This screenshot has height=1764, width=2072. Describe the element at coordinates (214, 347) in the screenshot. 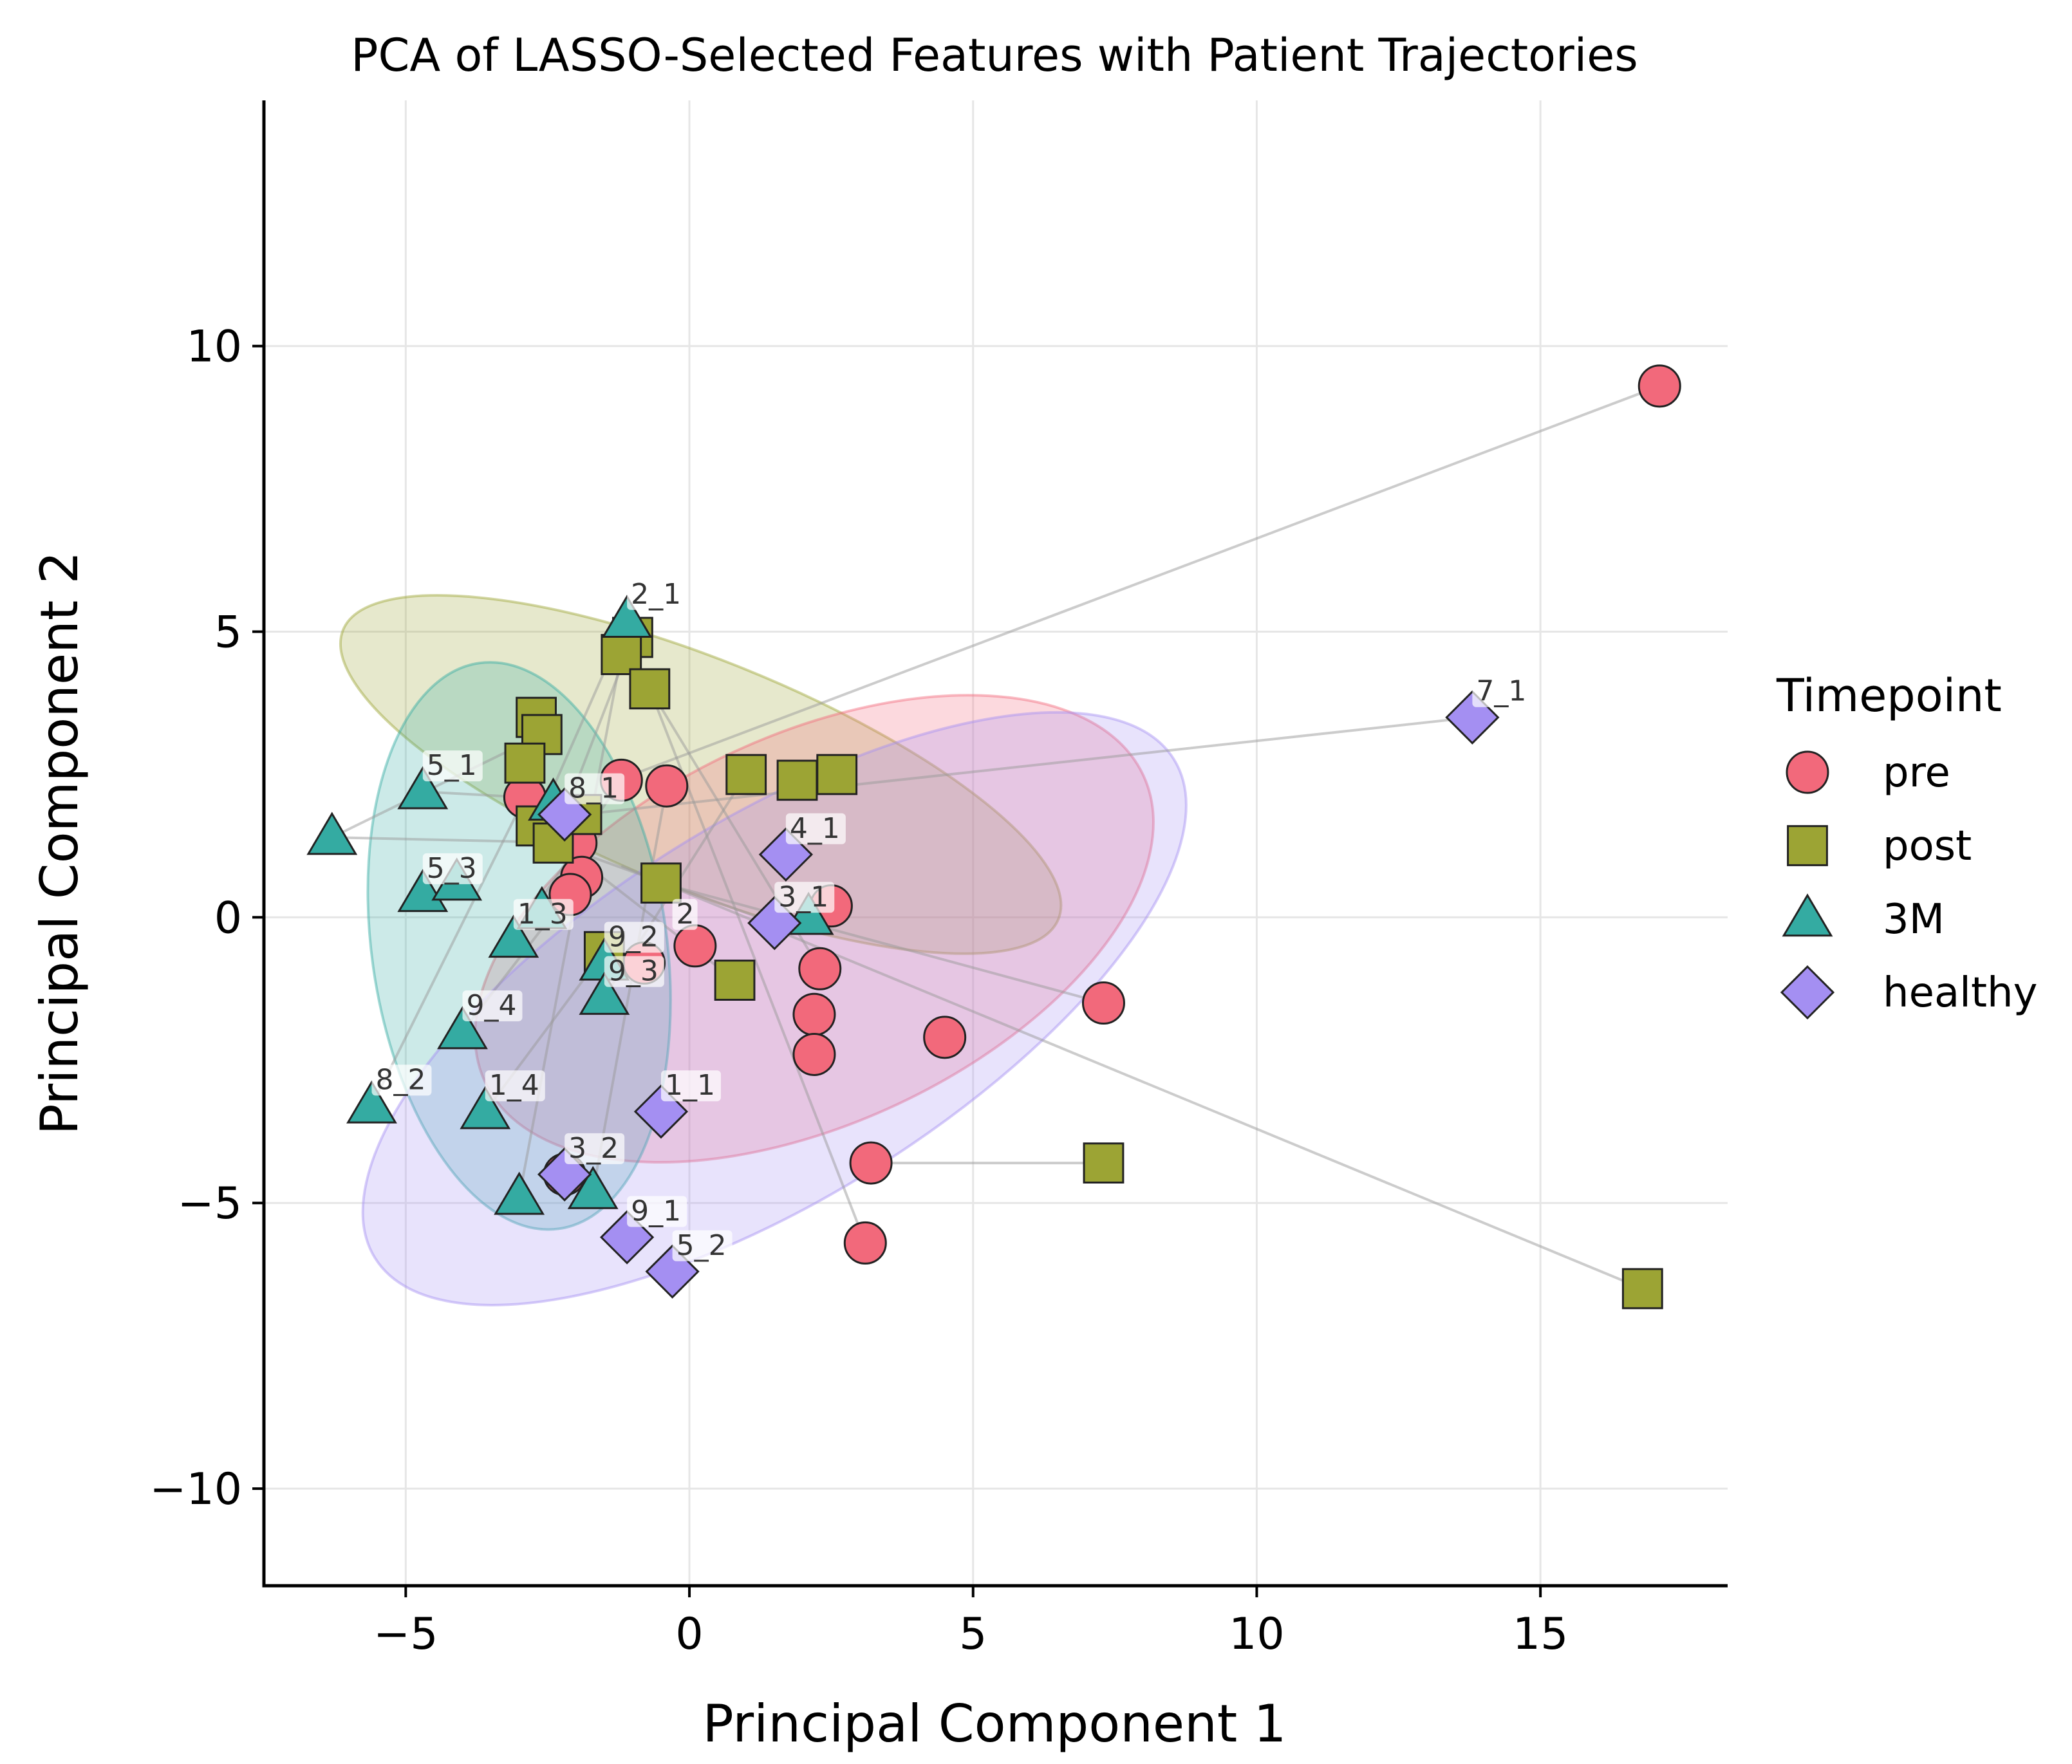

I see `y-tick-label: 10` at that location.